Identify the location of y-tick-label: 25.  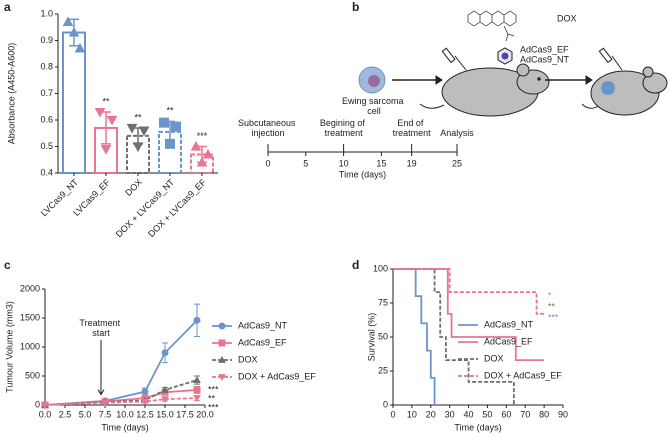
(383, 370).